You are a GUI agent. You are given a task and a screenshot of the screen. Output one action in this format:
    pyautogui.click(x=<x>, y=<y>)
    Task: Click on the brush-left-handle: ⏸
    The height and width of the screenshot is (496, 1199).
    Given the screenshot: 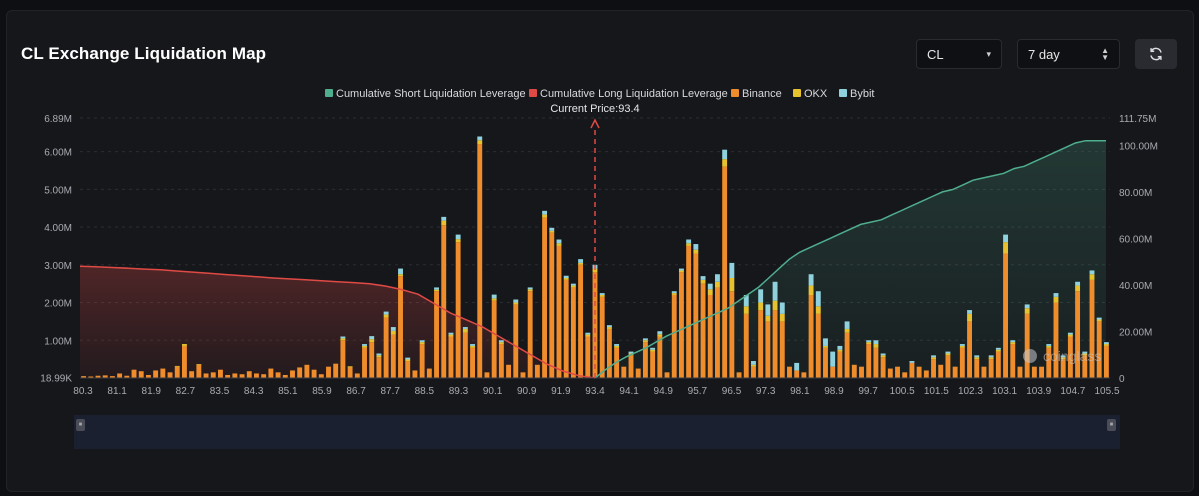 What is the action you would take?
    pyautogui.click(x=80, y=425)
    